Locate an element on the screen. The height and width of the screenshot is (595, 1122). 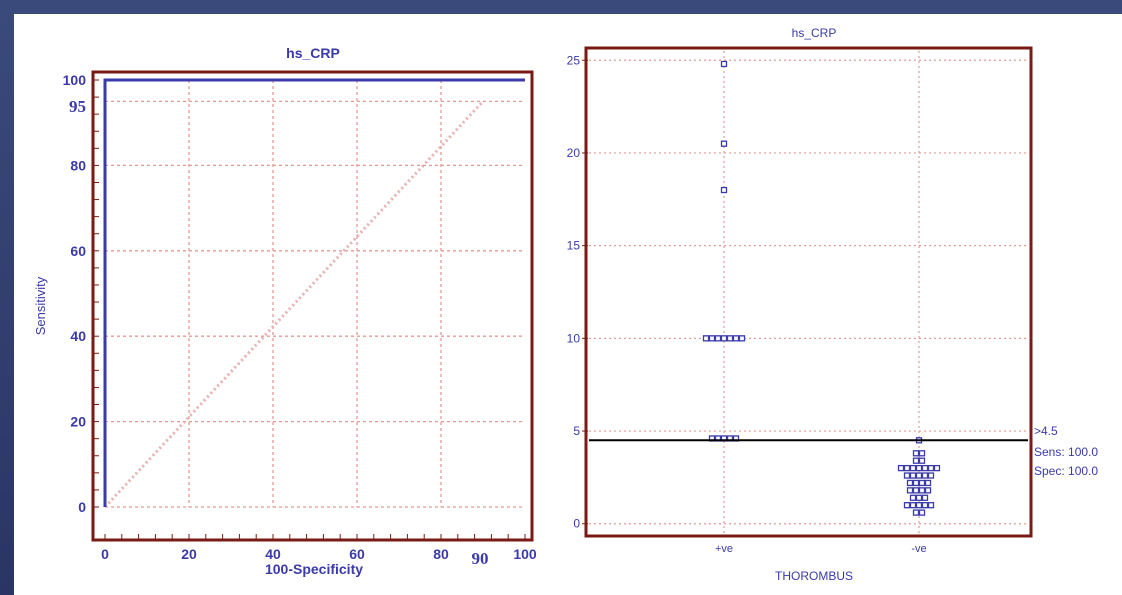
roc-x-tick-label: 60 is located at coordinates (357, 554).